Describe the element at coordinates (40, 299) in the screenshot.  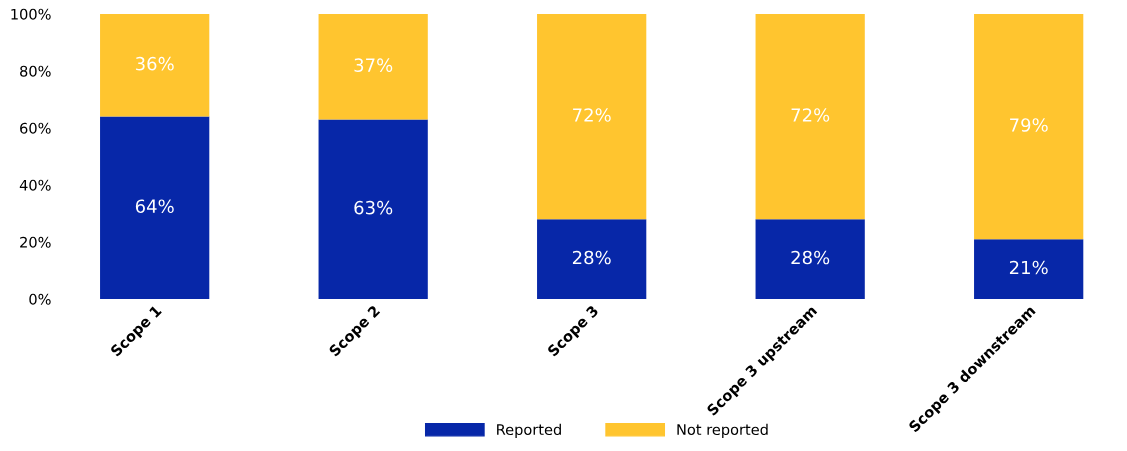
I see `y-tick-label: 0%` at that location.